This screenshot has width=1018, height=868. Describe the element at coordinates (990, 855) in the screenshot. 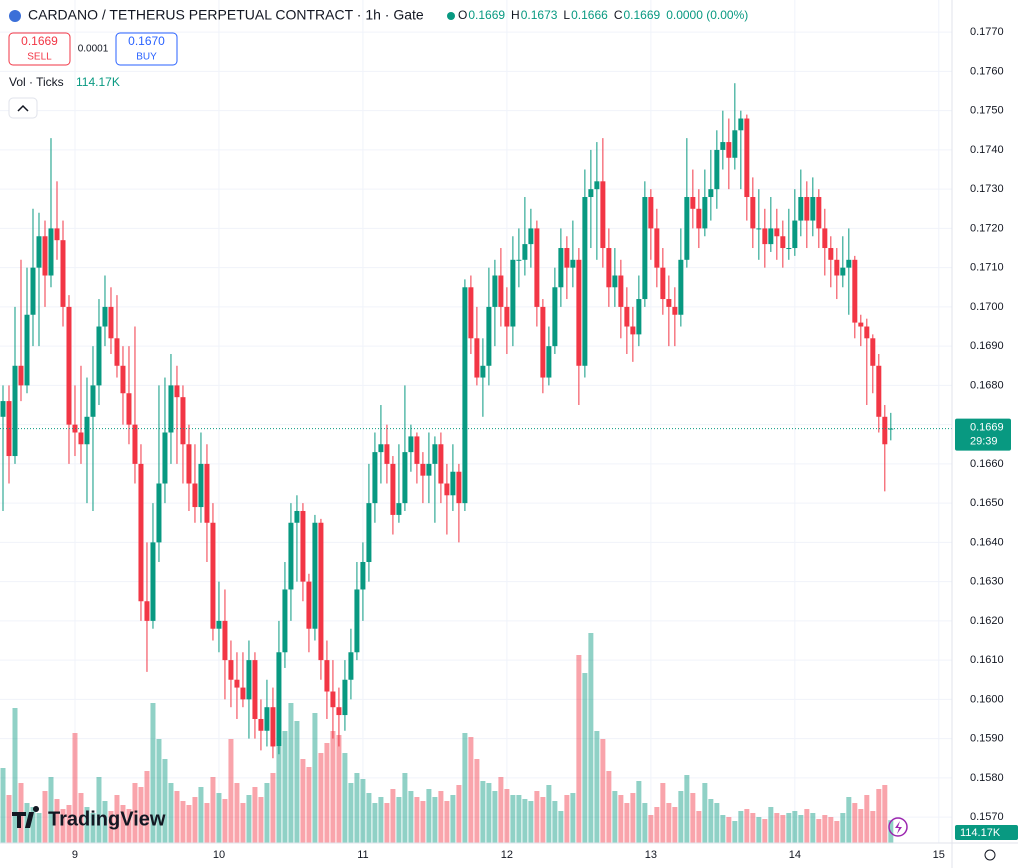

I see `settings-icon` at that location.